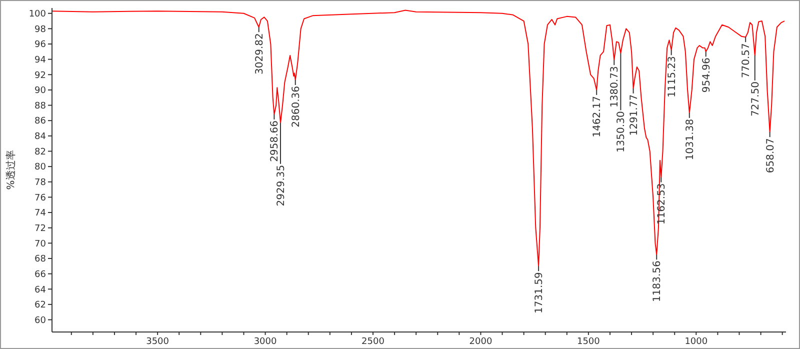 The height and width of the screenshot is (349, 800). Describe the element at coordinates (373, 342) in the screenshot. I see `x-tick-label: 2500` at that location.